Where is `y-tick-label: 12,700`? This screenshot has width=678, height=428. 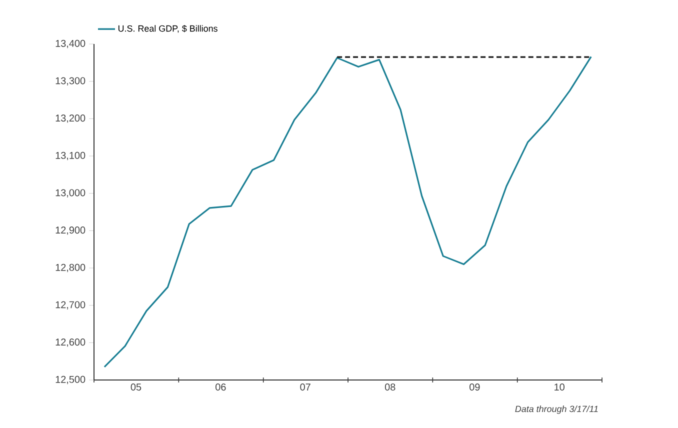
y-tick-label: 12,700 is located at coordinates (71, 305).